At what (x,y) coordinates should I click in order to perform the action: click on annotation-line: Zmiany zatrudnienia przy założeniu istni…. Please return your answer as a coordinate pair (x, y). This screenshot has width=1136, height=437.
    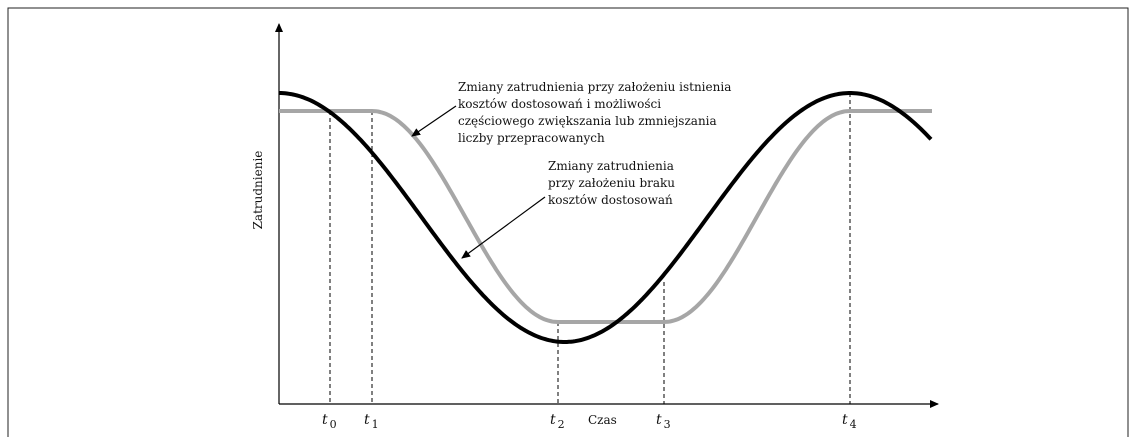
    Looking at the image, I should click on (594, 87).